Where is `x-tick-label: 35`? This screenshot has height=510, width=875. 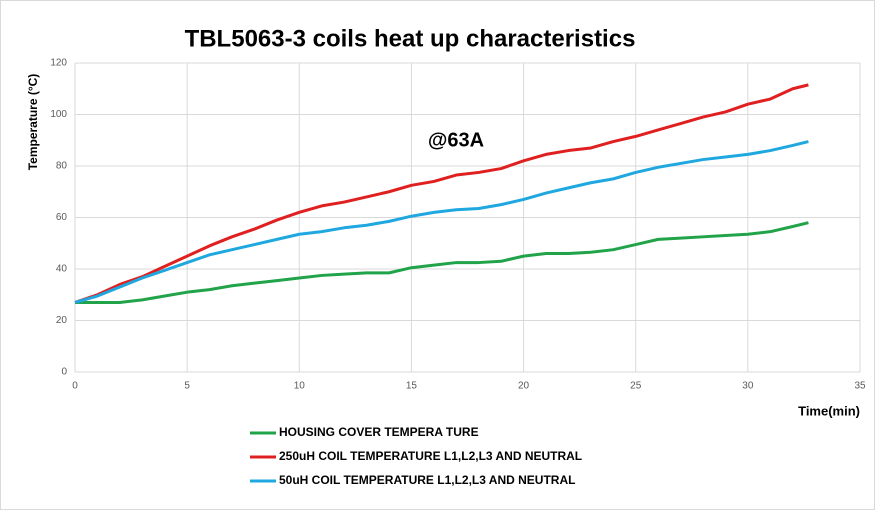
x-tick-label: 35 is located at coordinates (860, 386).